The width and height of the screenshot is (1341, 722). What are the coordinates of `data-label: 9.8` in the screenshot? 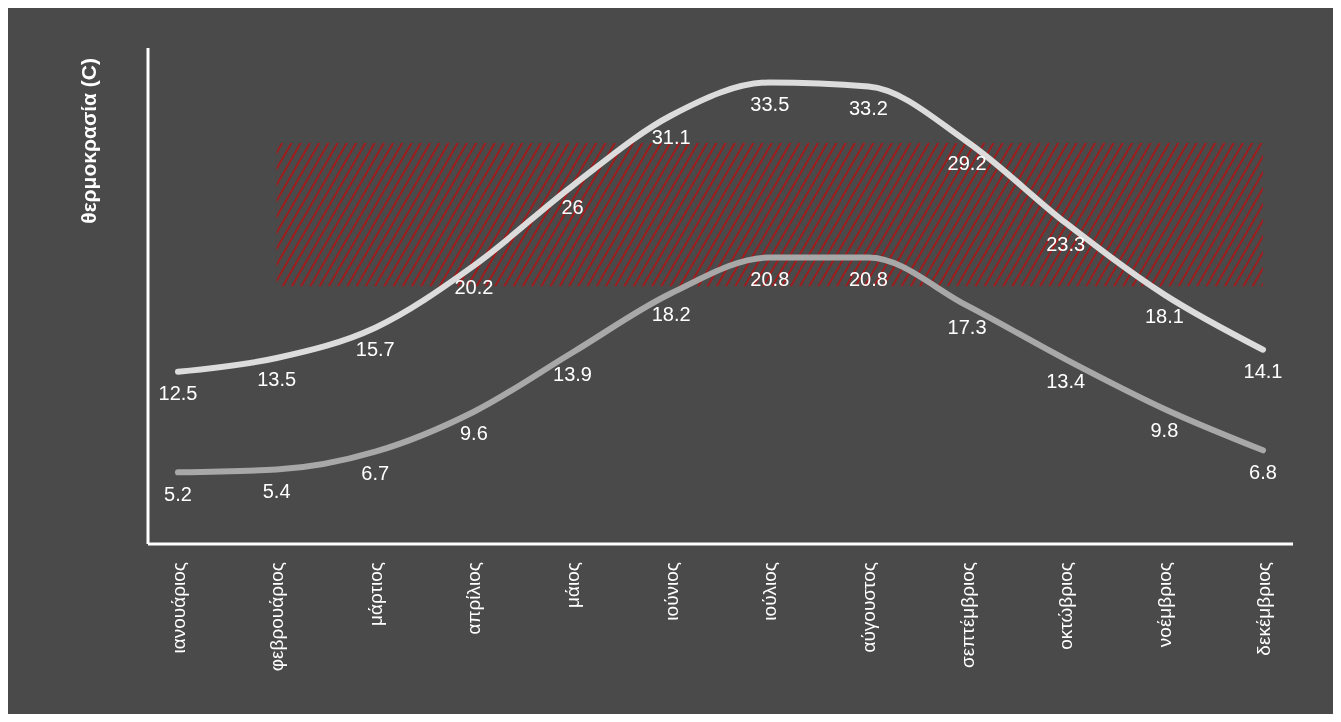 It's located at (1164, 430).